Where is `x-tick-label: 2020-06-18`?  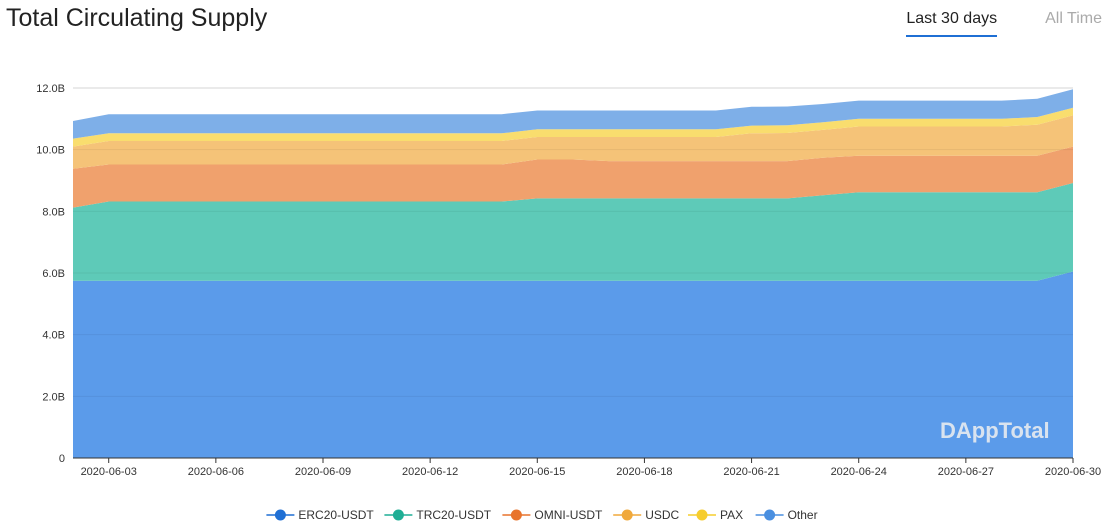 x-tick-label: 2020-06-18 is located at coordinates (644, 472).